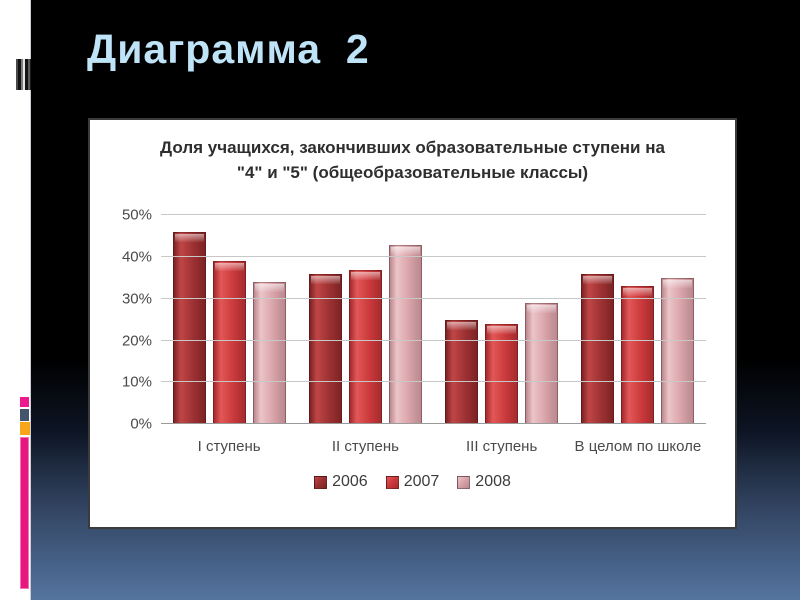 This screenshot has width=800, height=600. What do you see at coordinates (23, 74) in the screenshot?
I see `film-strip-icon` at bounding box center [23, 74].